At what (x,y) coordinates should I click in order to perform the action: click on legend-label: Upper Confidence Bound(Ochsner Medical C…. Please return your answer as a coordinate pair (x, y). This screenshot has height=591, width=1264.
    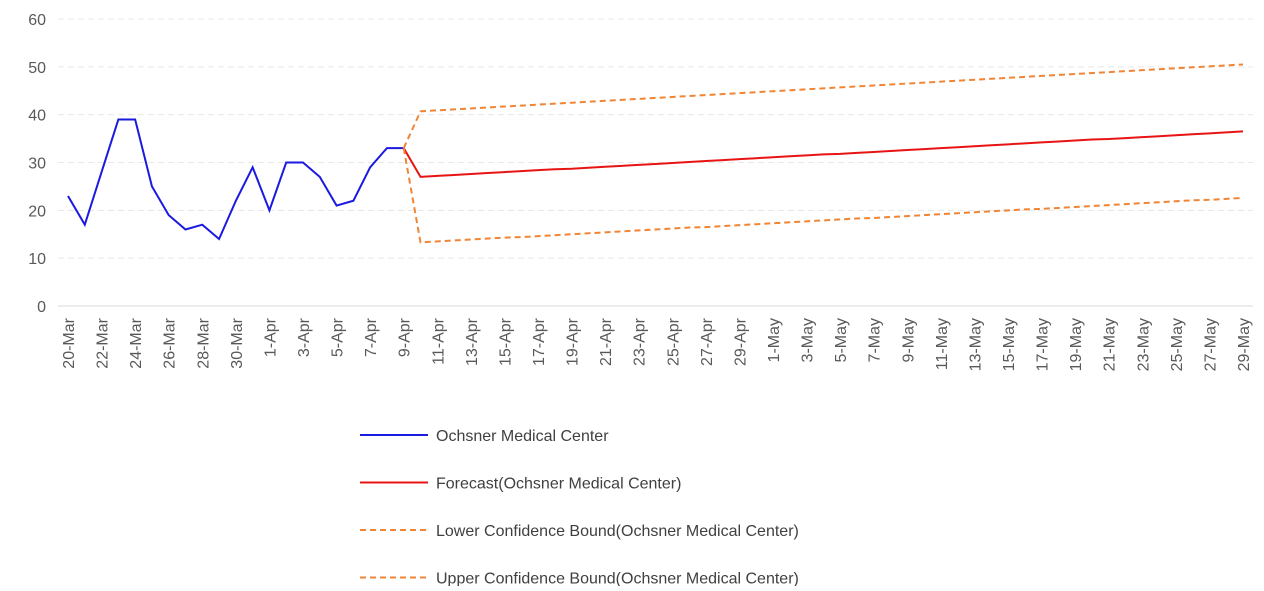
    Looking at the image, I should click on (617, 579).